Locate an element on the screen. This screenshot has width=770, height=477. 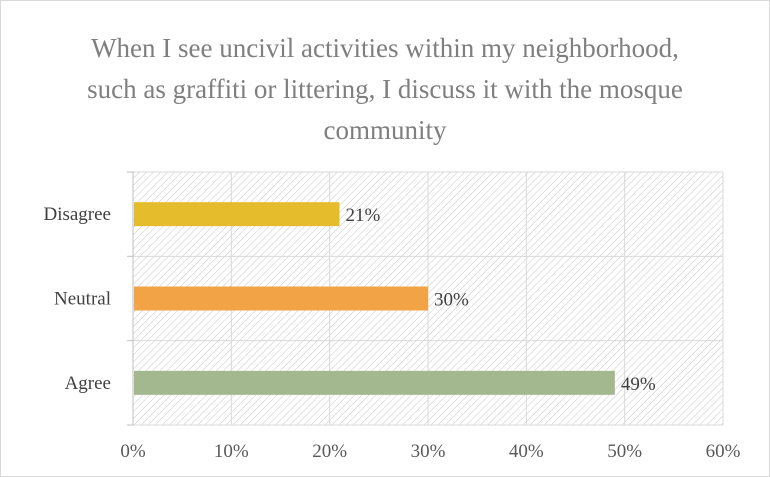
x-tick-label: 40% is located at coordinates (526, 451).